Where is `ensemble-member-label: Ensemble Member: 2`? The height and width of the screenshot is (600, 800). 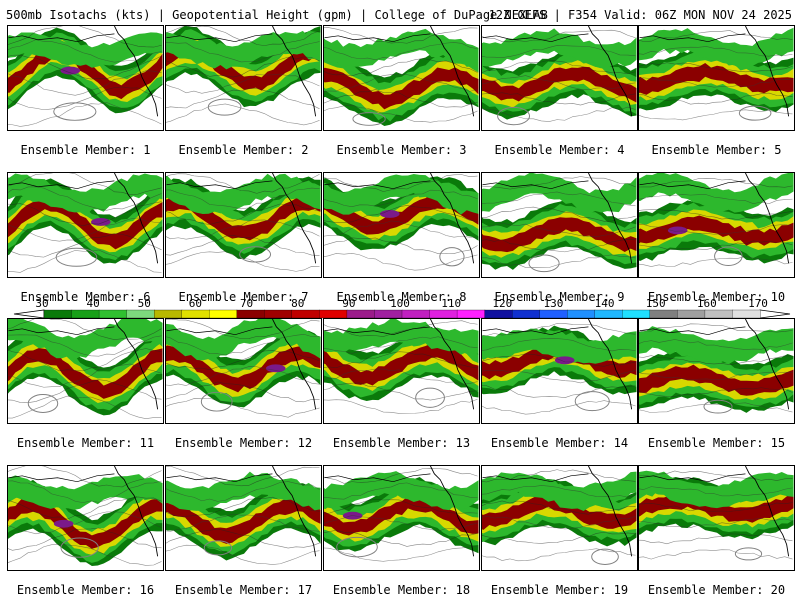 ensemble-member-label: Ensemble Member: 2 is located at coordinates (243, 150).